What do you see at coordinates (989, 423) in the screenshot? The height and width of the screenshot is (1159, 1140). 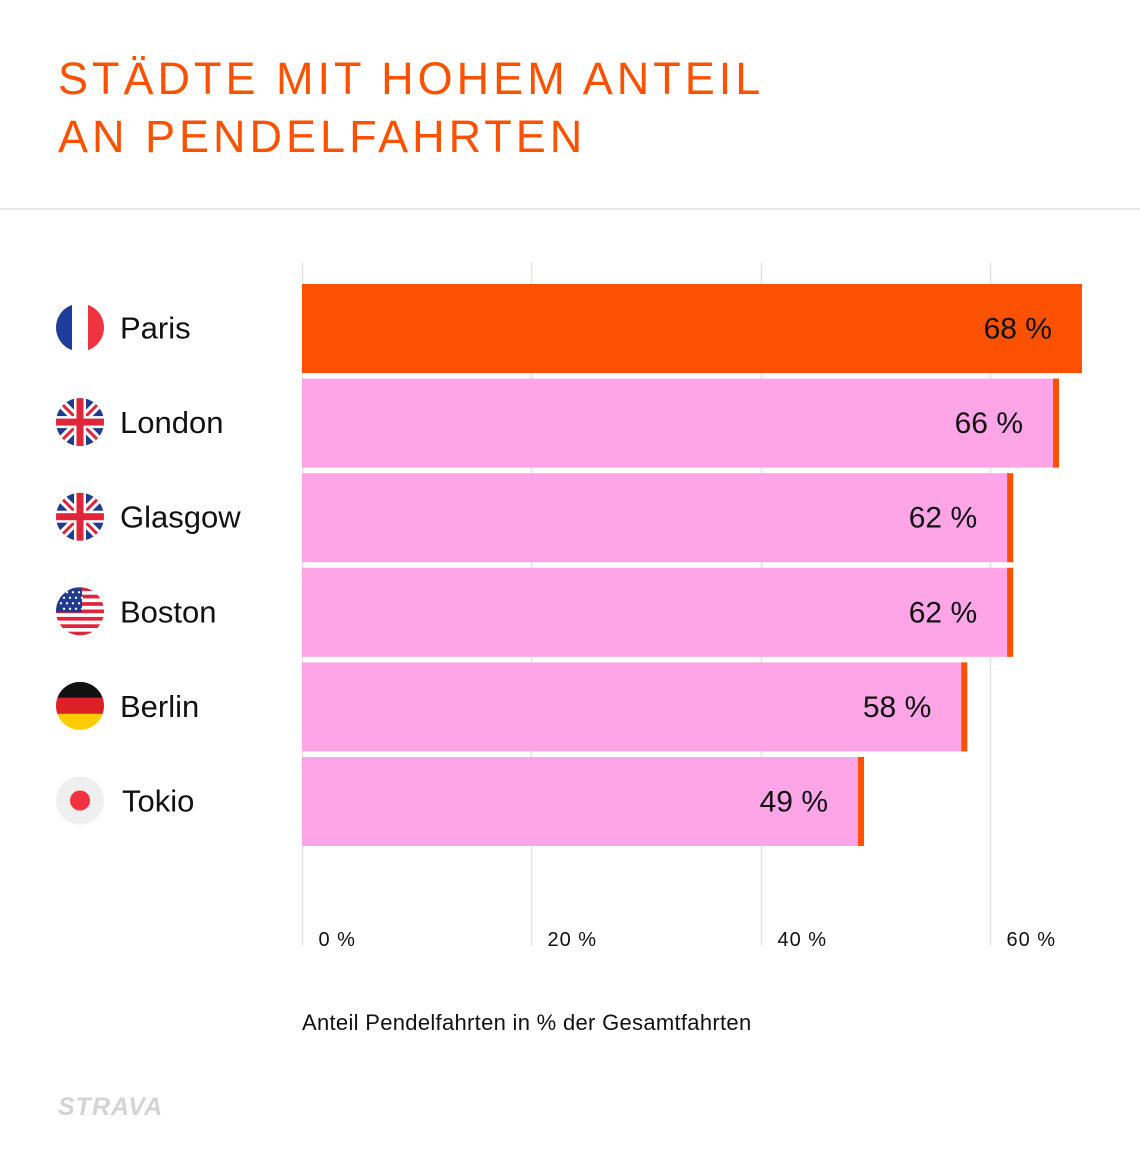 I see `bar-value-label: 66 %` at bounding box center [989, 423].